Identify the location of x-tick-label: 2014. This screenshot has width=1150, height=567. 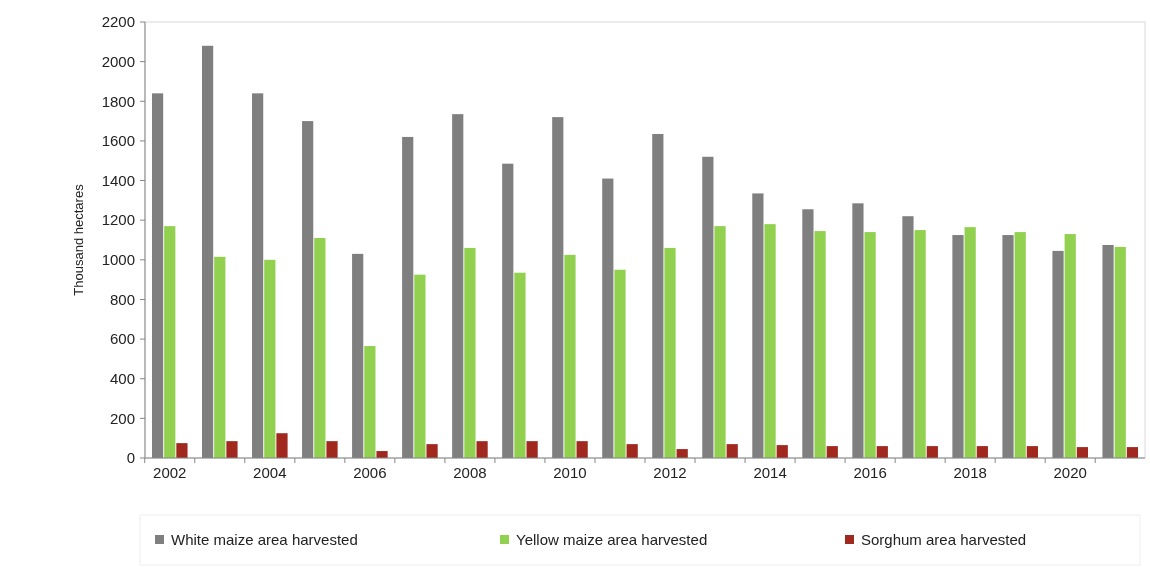
(770, 472).